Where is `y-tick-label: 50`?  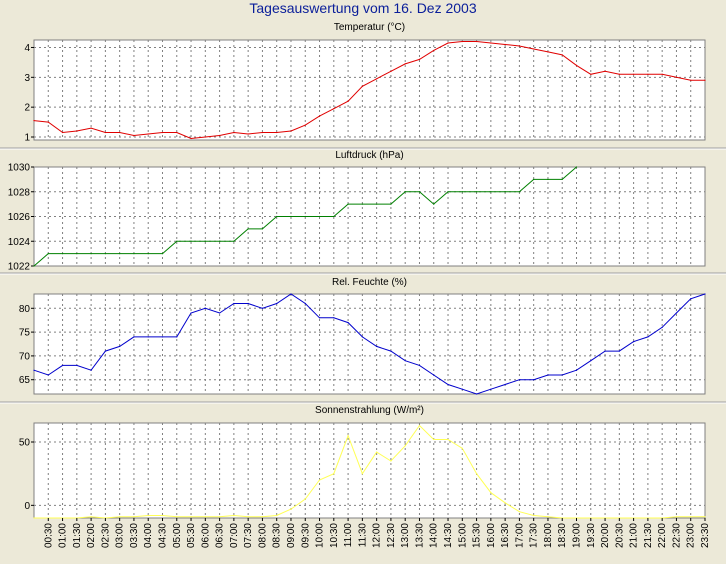 y-tick-label: 50 is located at coordinates (25, 443).